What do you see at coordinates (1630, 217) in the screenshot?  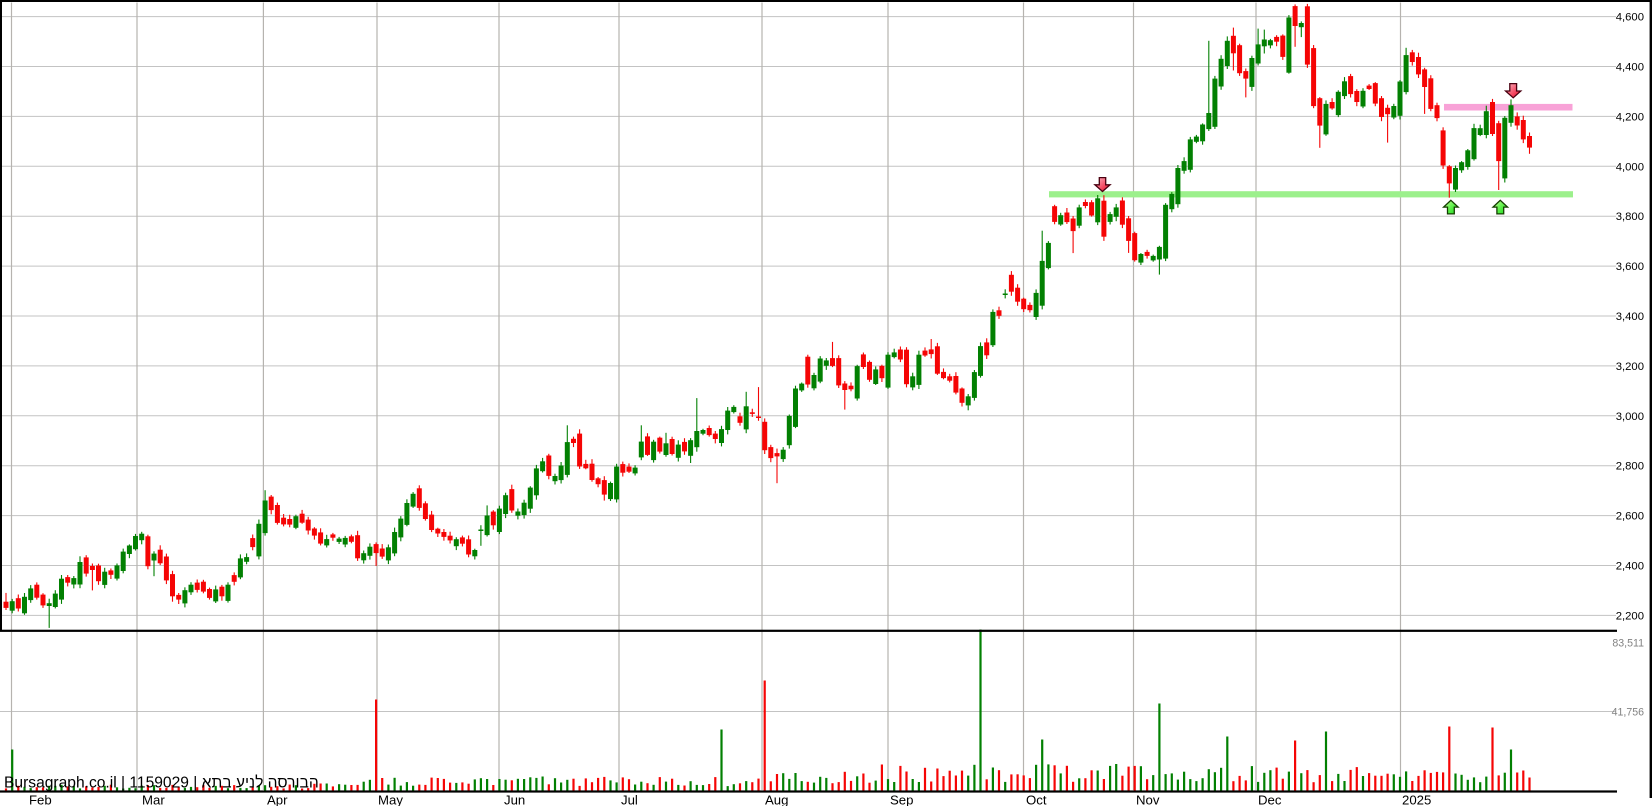 I see `svg-text: 3,800` at bounding box center [1630, 217].